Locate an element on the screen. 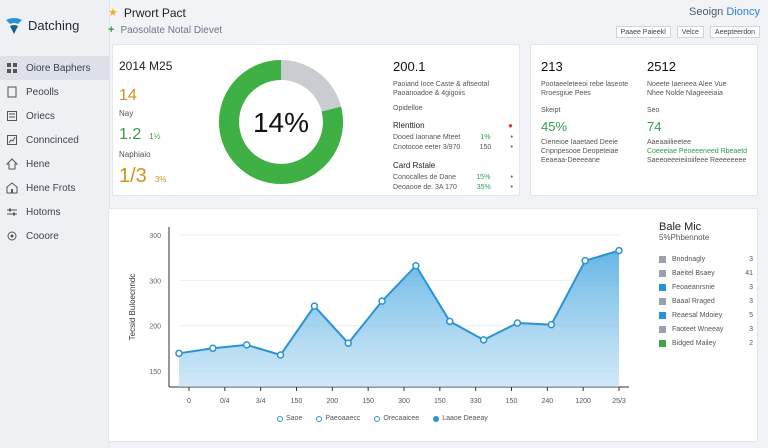  document-icon is located at coordinates (12, 92).